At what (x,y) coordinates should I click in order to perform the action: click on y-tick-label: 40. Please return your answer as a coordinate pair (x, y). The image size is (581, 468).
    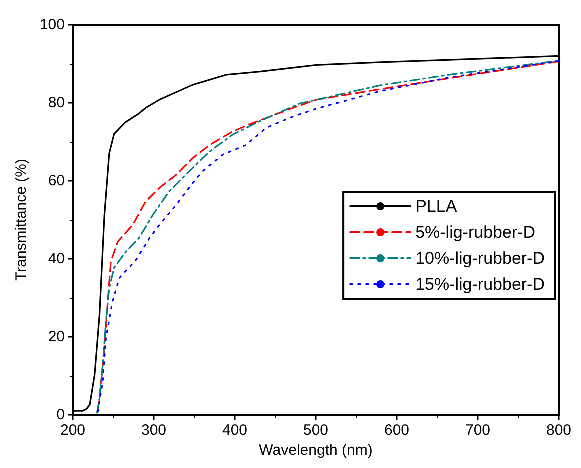
    Looking at the image, I should click on (56, 259).